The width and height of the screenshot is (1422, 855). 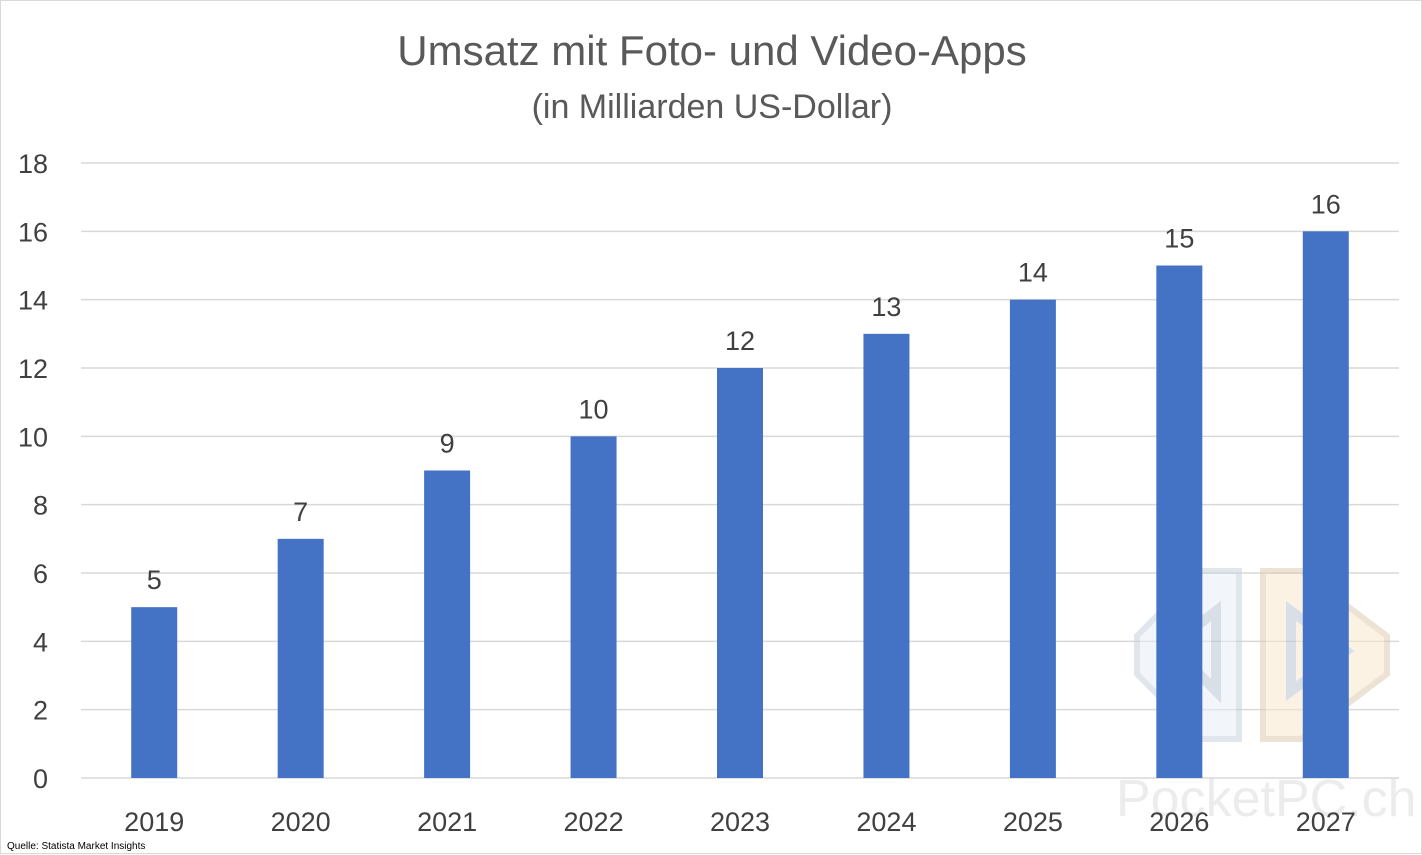 I want to click on y-tick-label: 14, so click(x=33, y=301).